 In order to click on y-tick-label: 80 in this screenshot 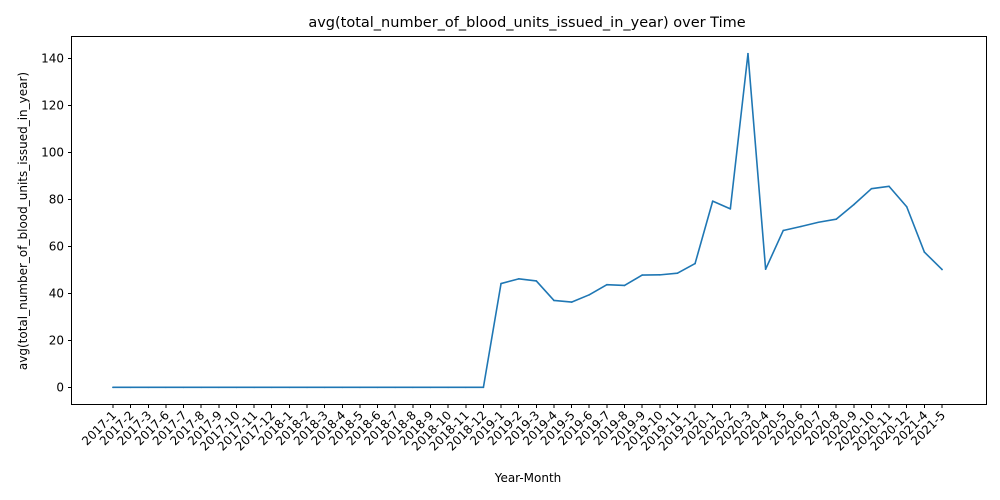, I will do `click(56, 199)`.